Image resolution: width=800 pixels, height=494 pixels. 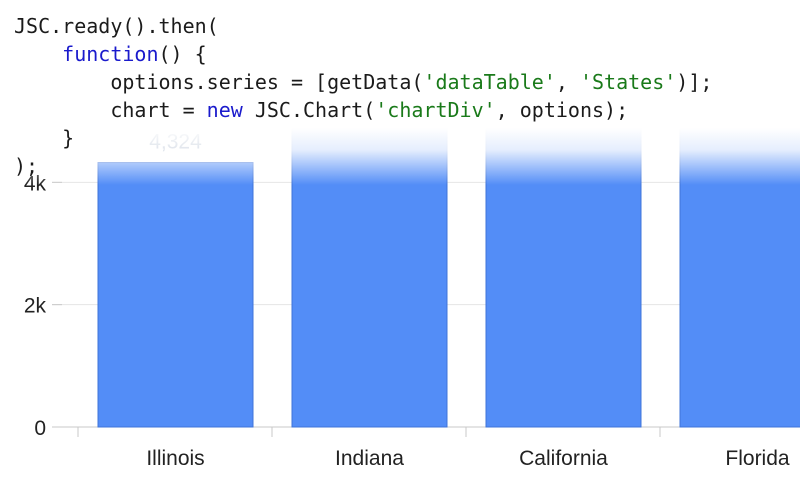 I want to click on data-label: 5,364, so click(x=369, y=78).